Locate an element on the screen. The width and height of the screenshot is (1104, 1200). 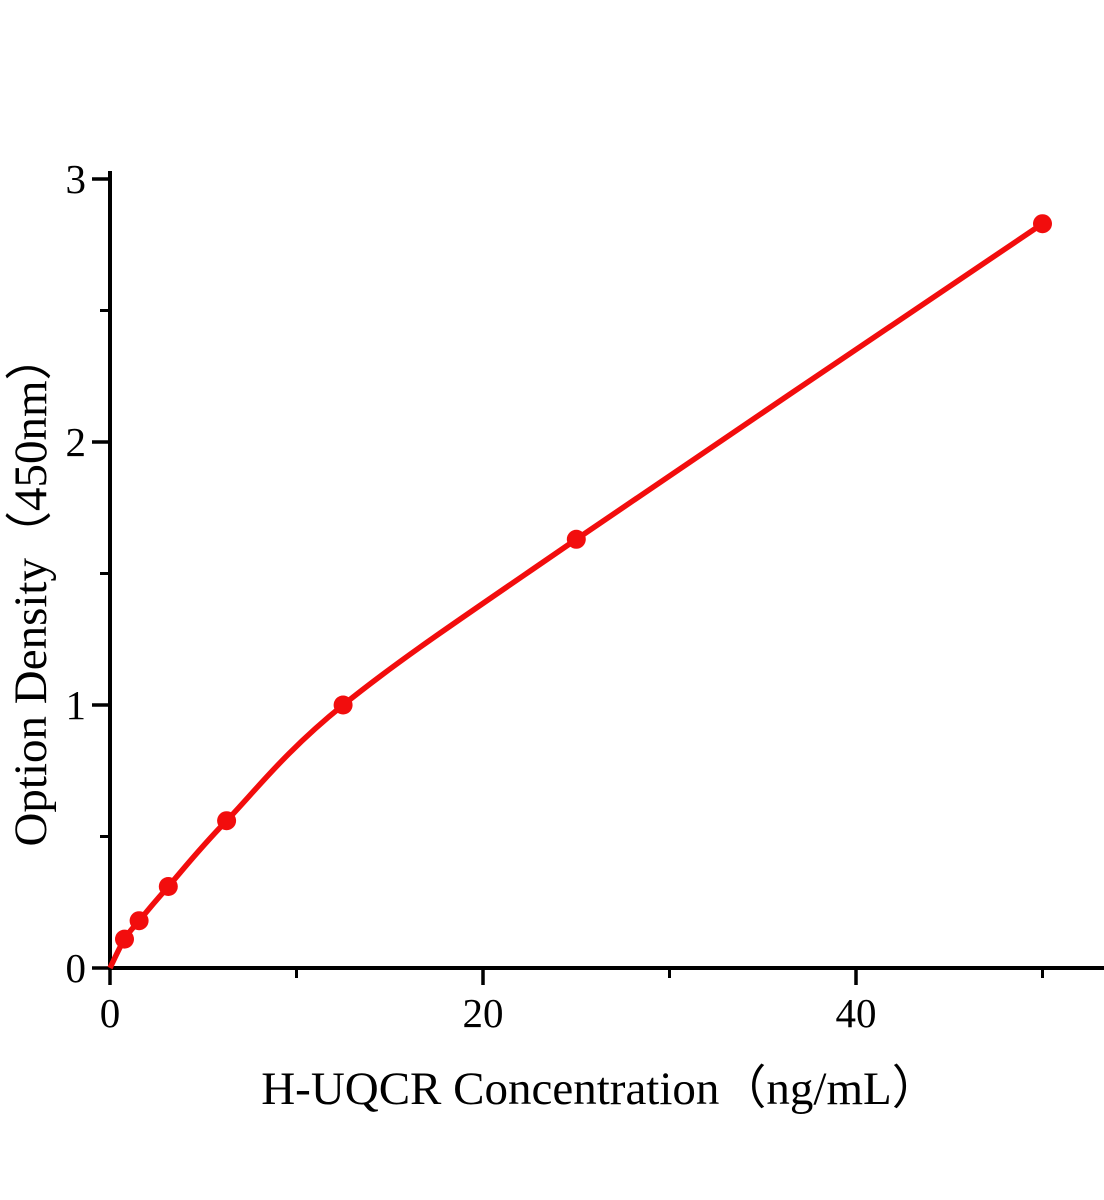
y-axis-title: Option Density（450nm） is located at coordinates (31, 589).